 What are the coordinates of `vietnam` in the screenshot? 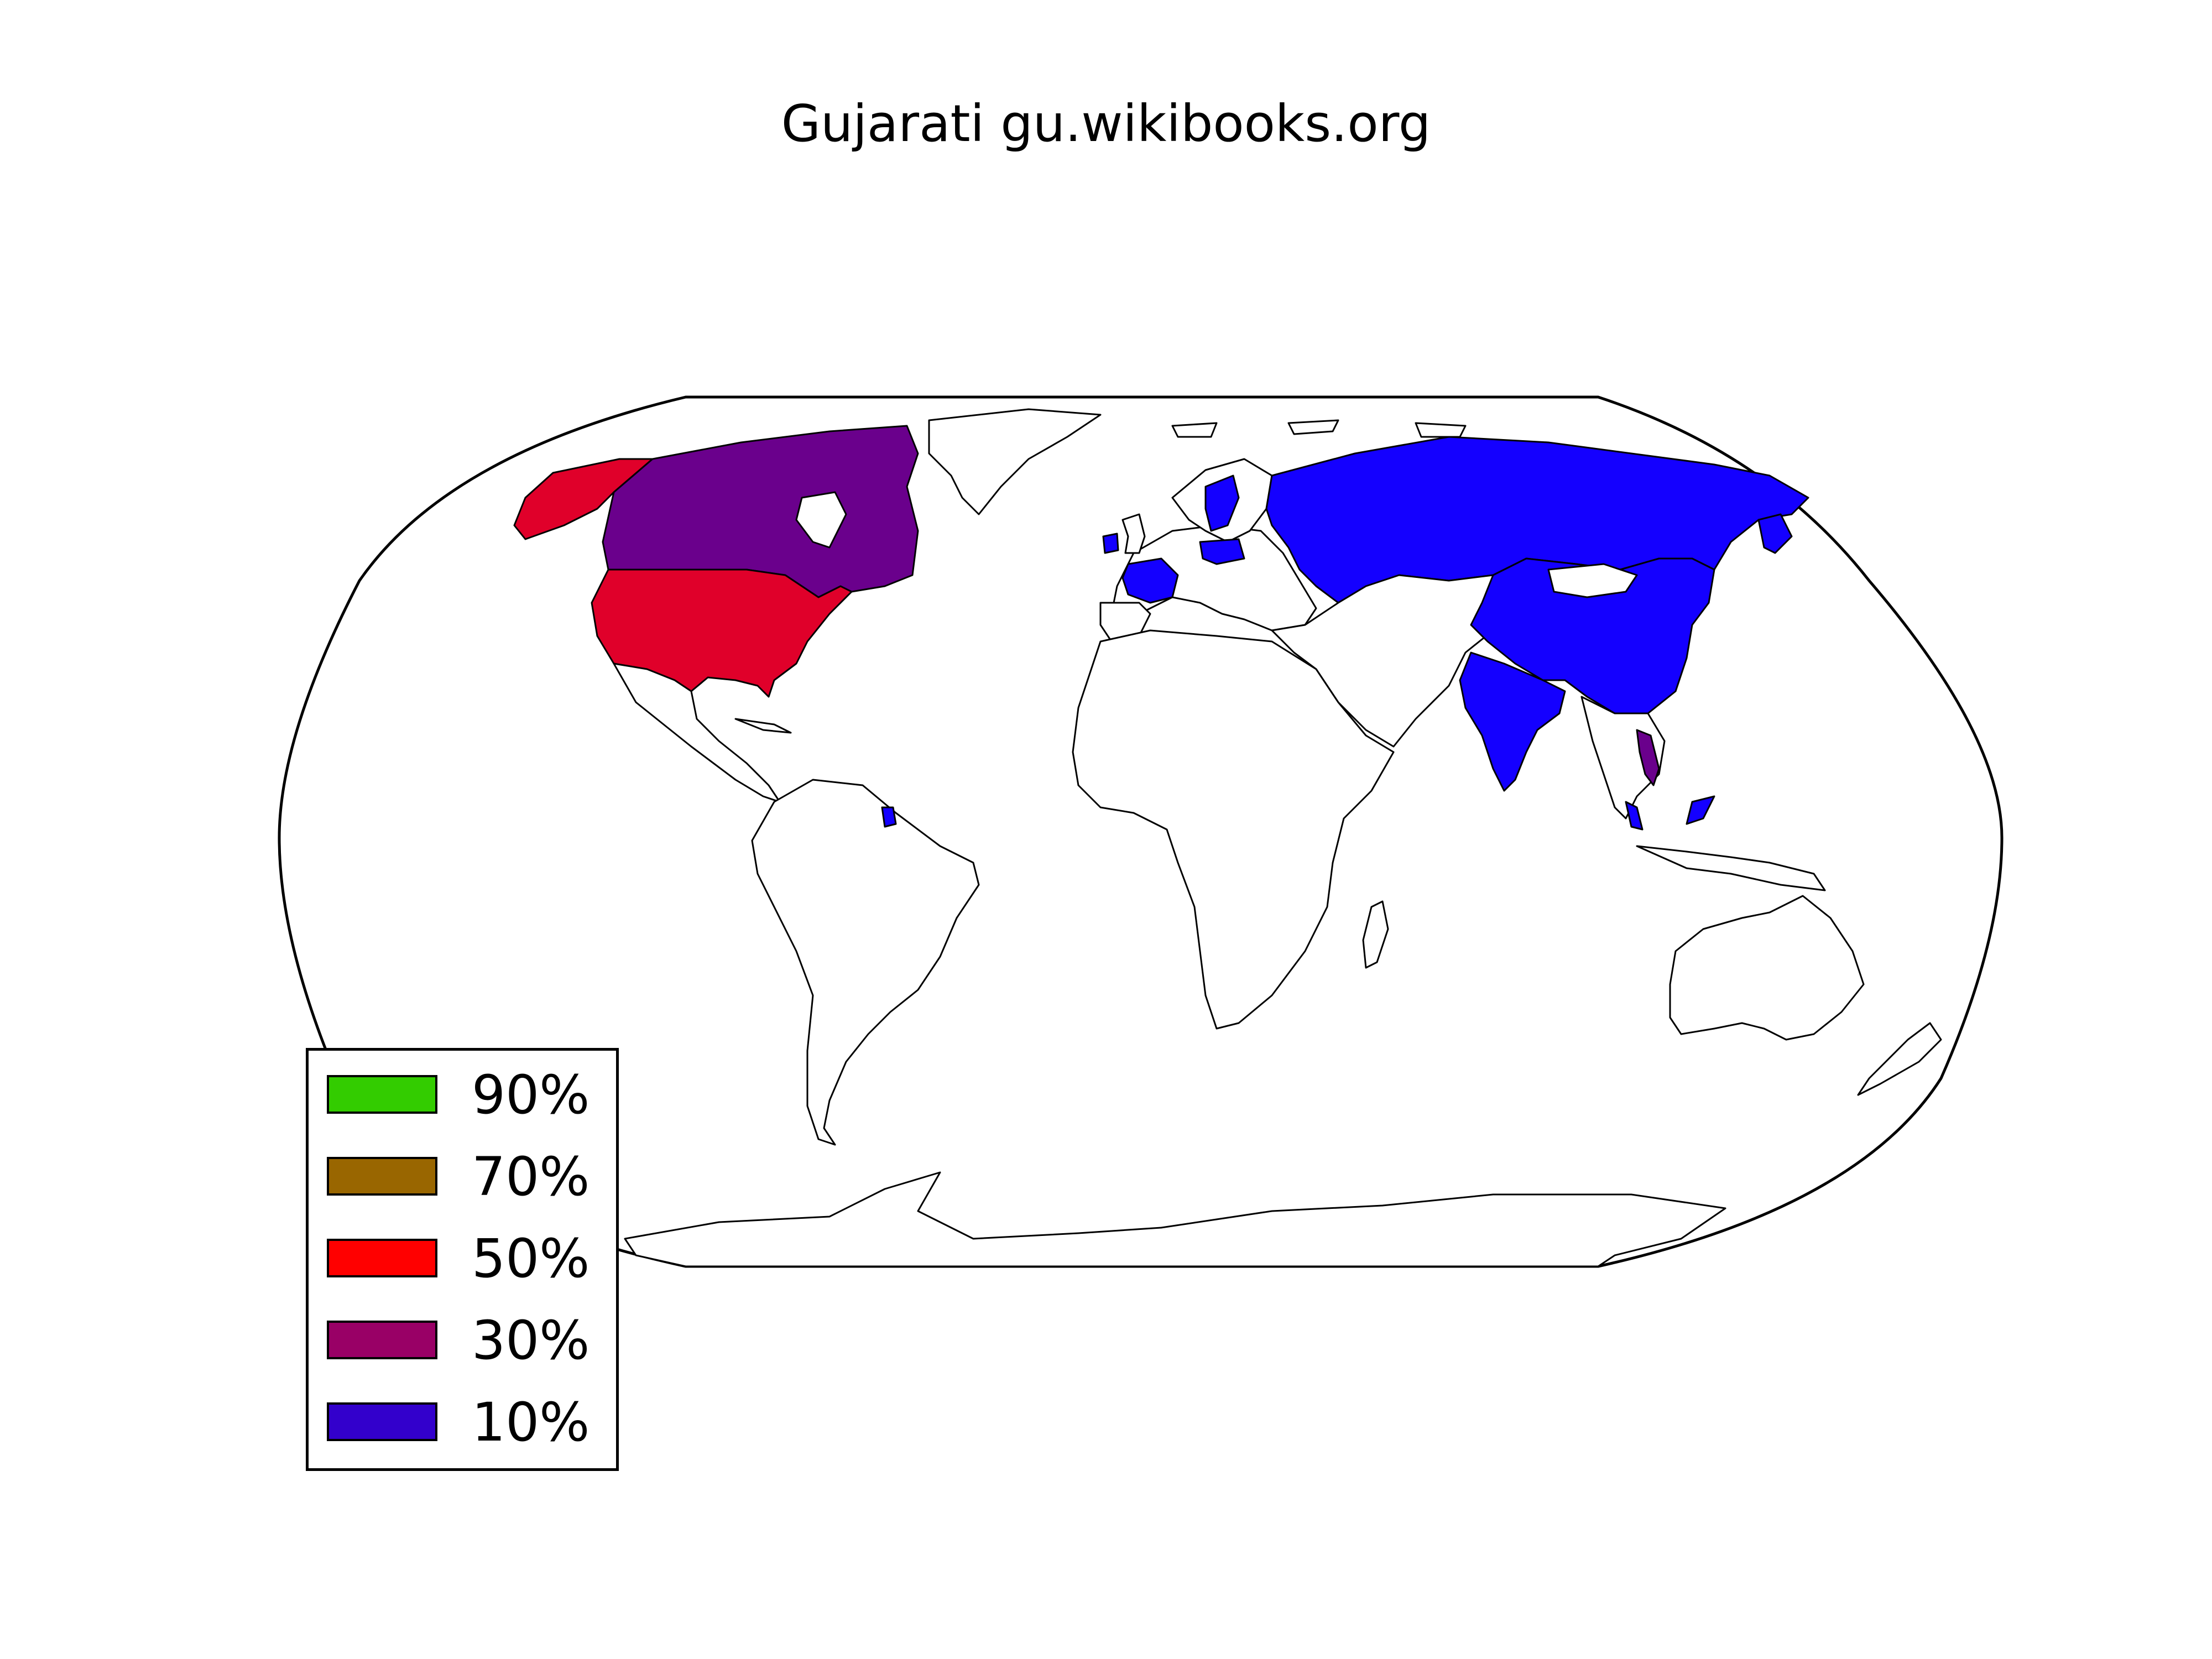 It's located at (1648, 758).